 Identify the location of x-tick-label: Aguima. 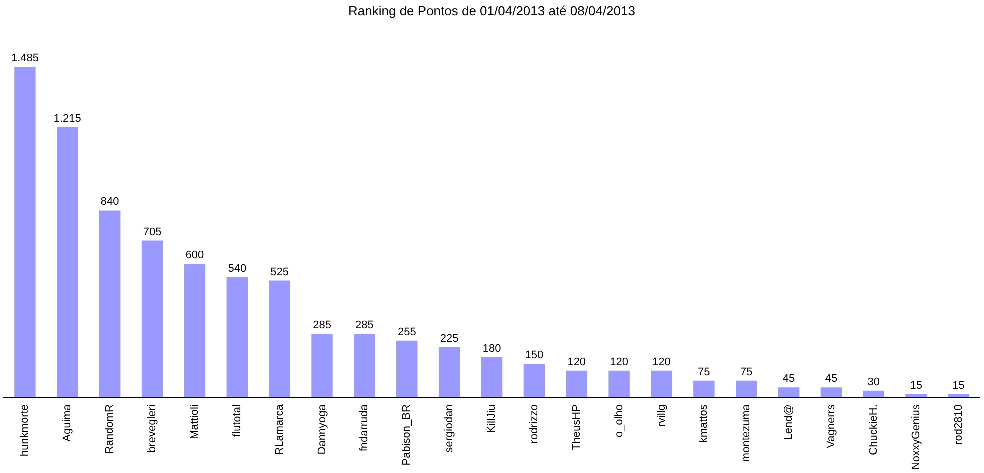
(68, 423).